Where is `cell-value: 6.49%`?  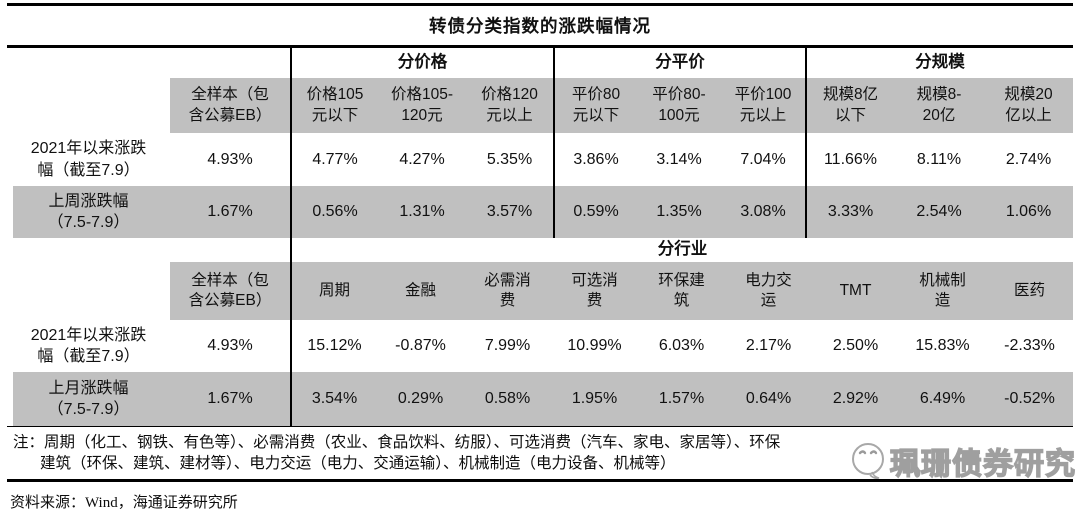 cell-value: 6.49% is located at coordinates (942, 399).